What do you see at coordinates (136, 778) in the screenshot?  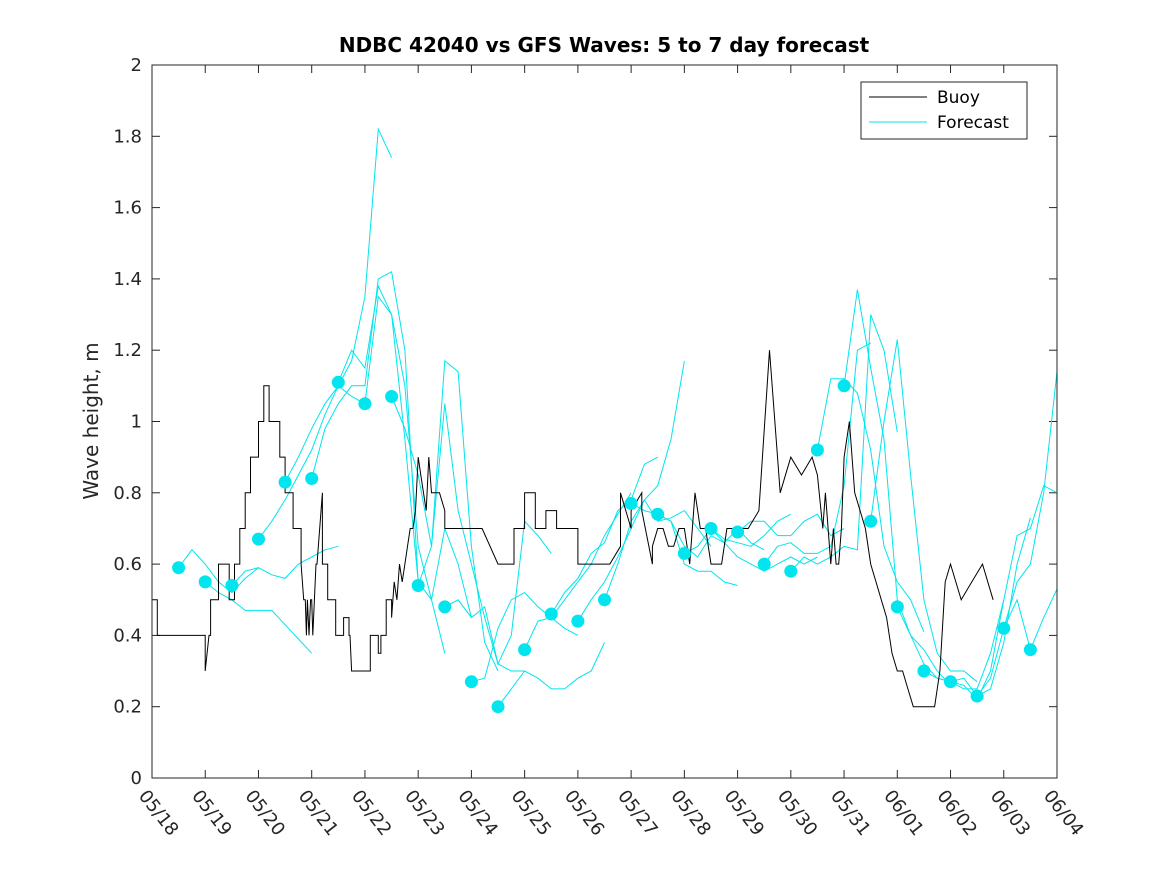 I see `y-tick-label: 0` at bounding box center [136, 778].